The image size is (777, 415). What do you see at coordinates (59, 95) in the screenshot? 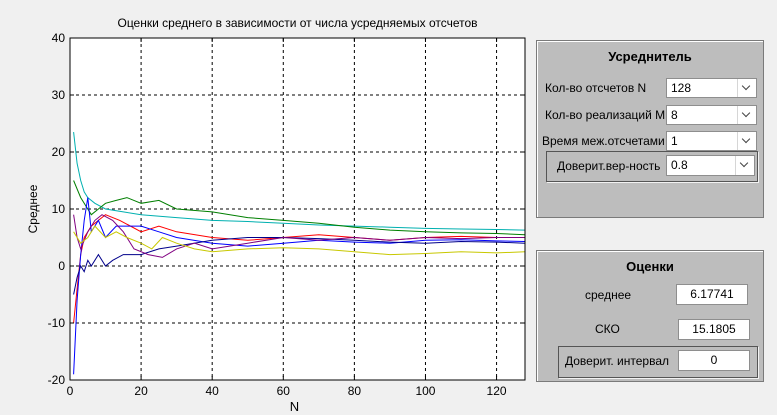
I see `y-tick-label: 30` at bounding box center [59, 95].